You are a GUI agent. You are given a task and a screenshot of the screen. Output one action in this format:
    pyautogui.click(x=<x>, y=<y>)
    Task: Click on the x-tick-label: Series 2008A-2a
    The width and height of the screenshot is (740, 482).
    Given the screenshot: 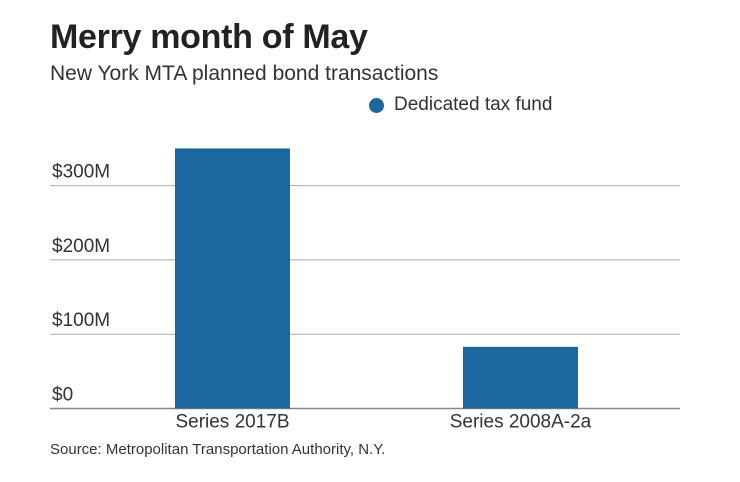 What is the action you would take?
    pyautogui.click(x=521, y=422)
    